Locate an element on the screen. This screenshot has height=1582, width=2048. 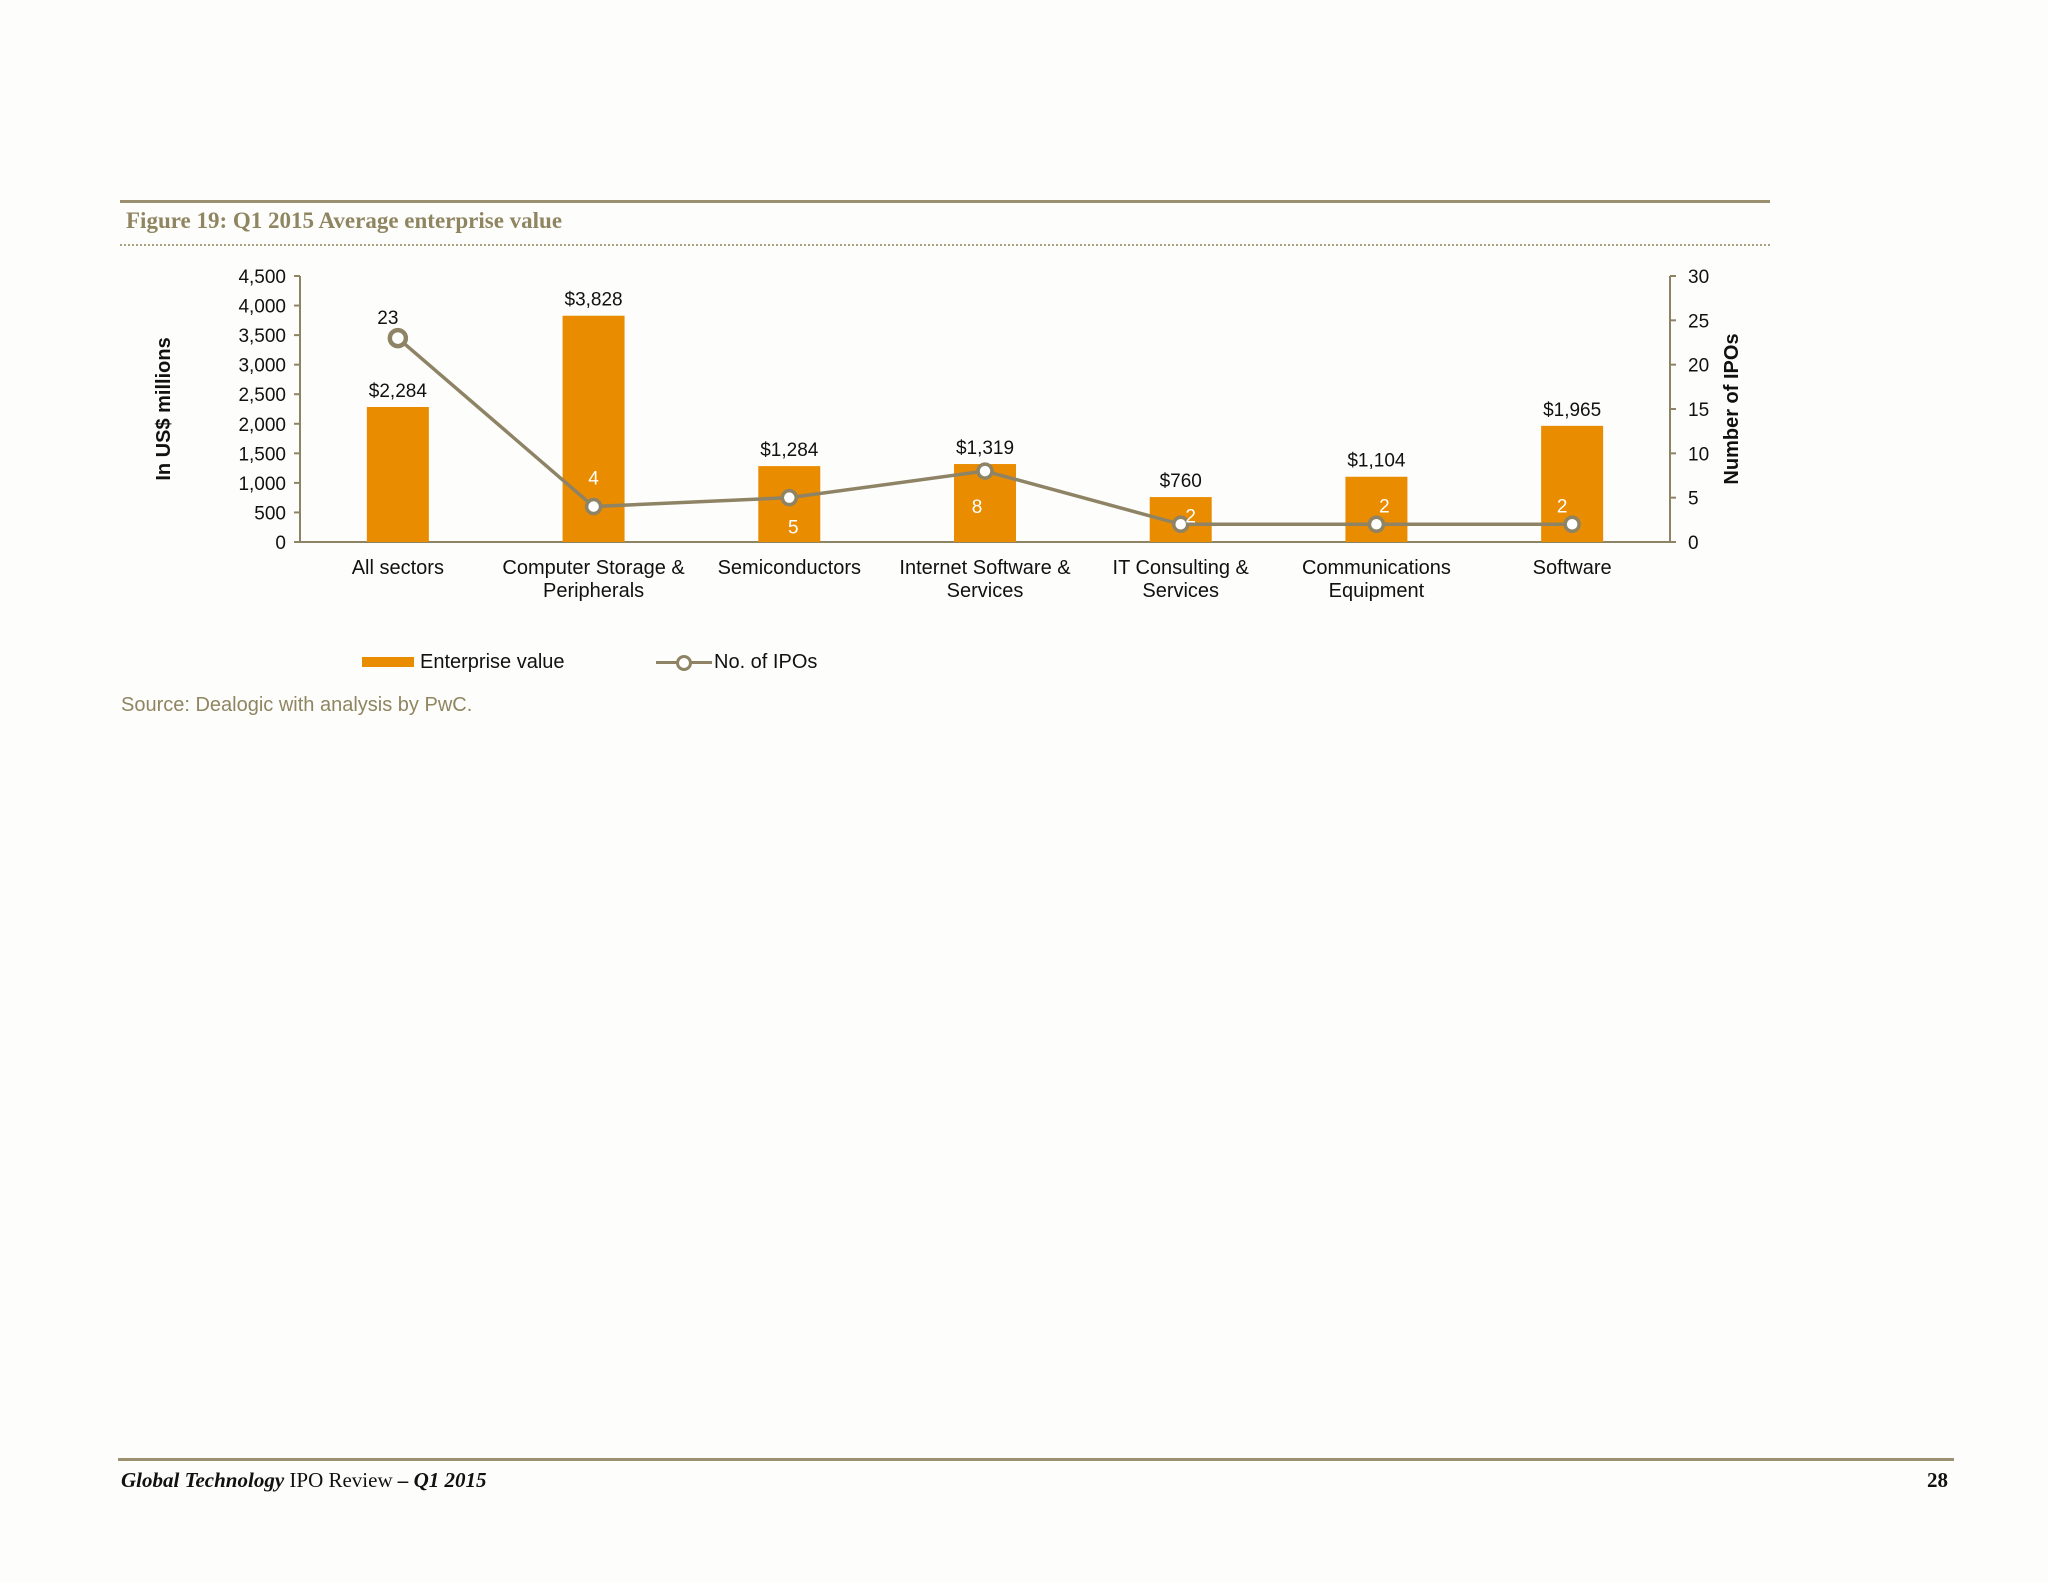
y-tick-label-left: 2,000 is located at coordinates (262, 425).